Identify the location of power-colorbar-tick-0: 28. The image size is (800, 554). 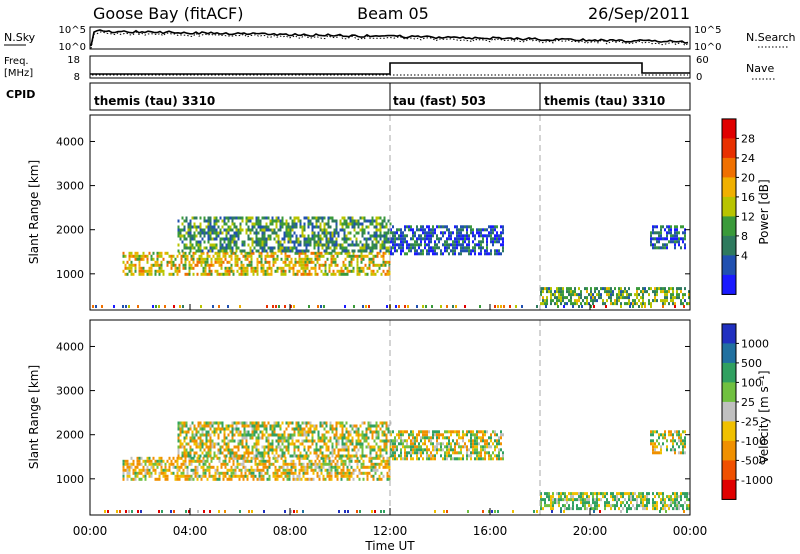
(748, 138).